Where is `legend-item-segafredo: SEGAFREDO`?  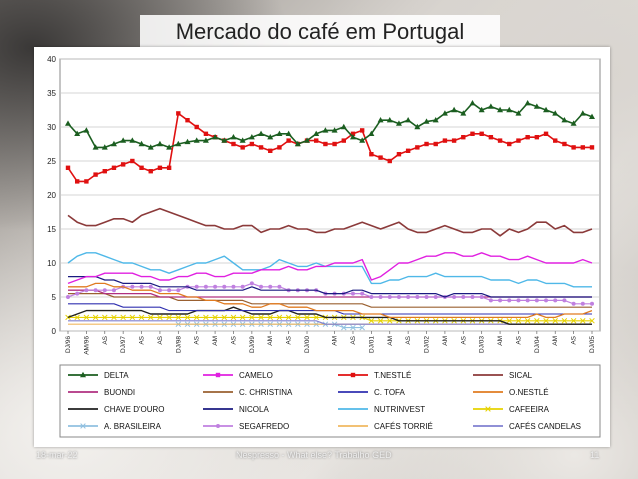 legend-item-segafredo: SEGAFREDO is located at coordinates (246, 426).